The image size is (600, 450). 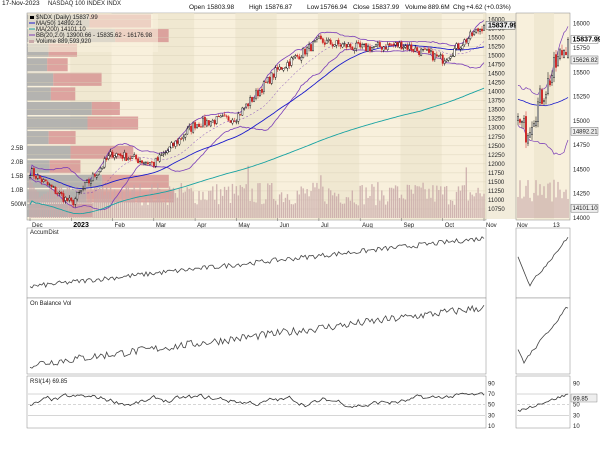 I want to click on zoom-candles, so click(x=543, y=93).